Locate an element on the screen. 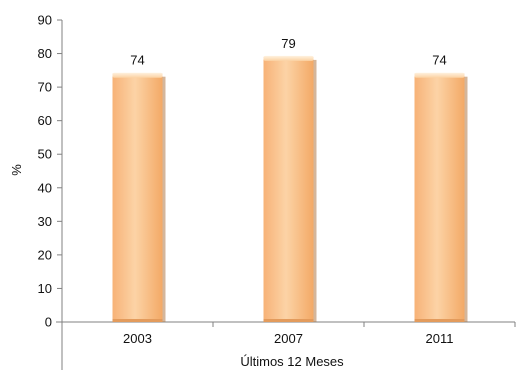  x-axis-title: Últimos 12 Meses is located at coordinates (292, 361).